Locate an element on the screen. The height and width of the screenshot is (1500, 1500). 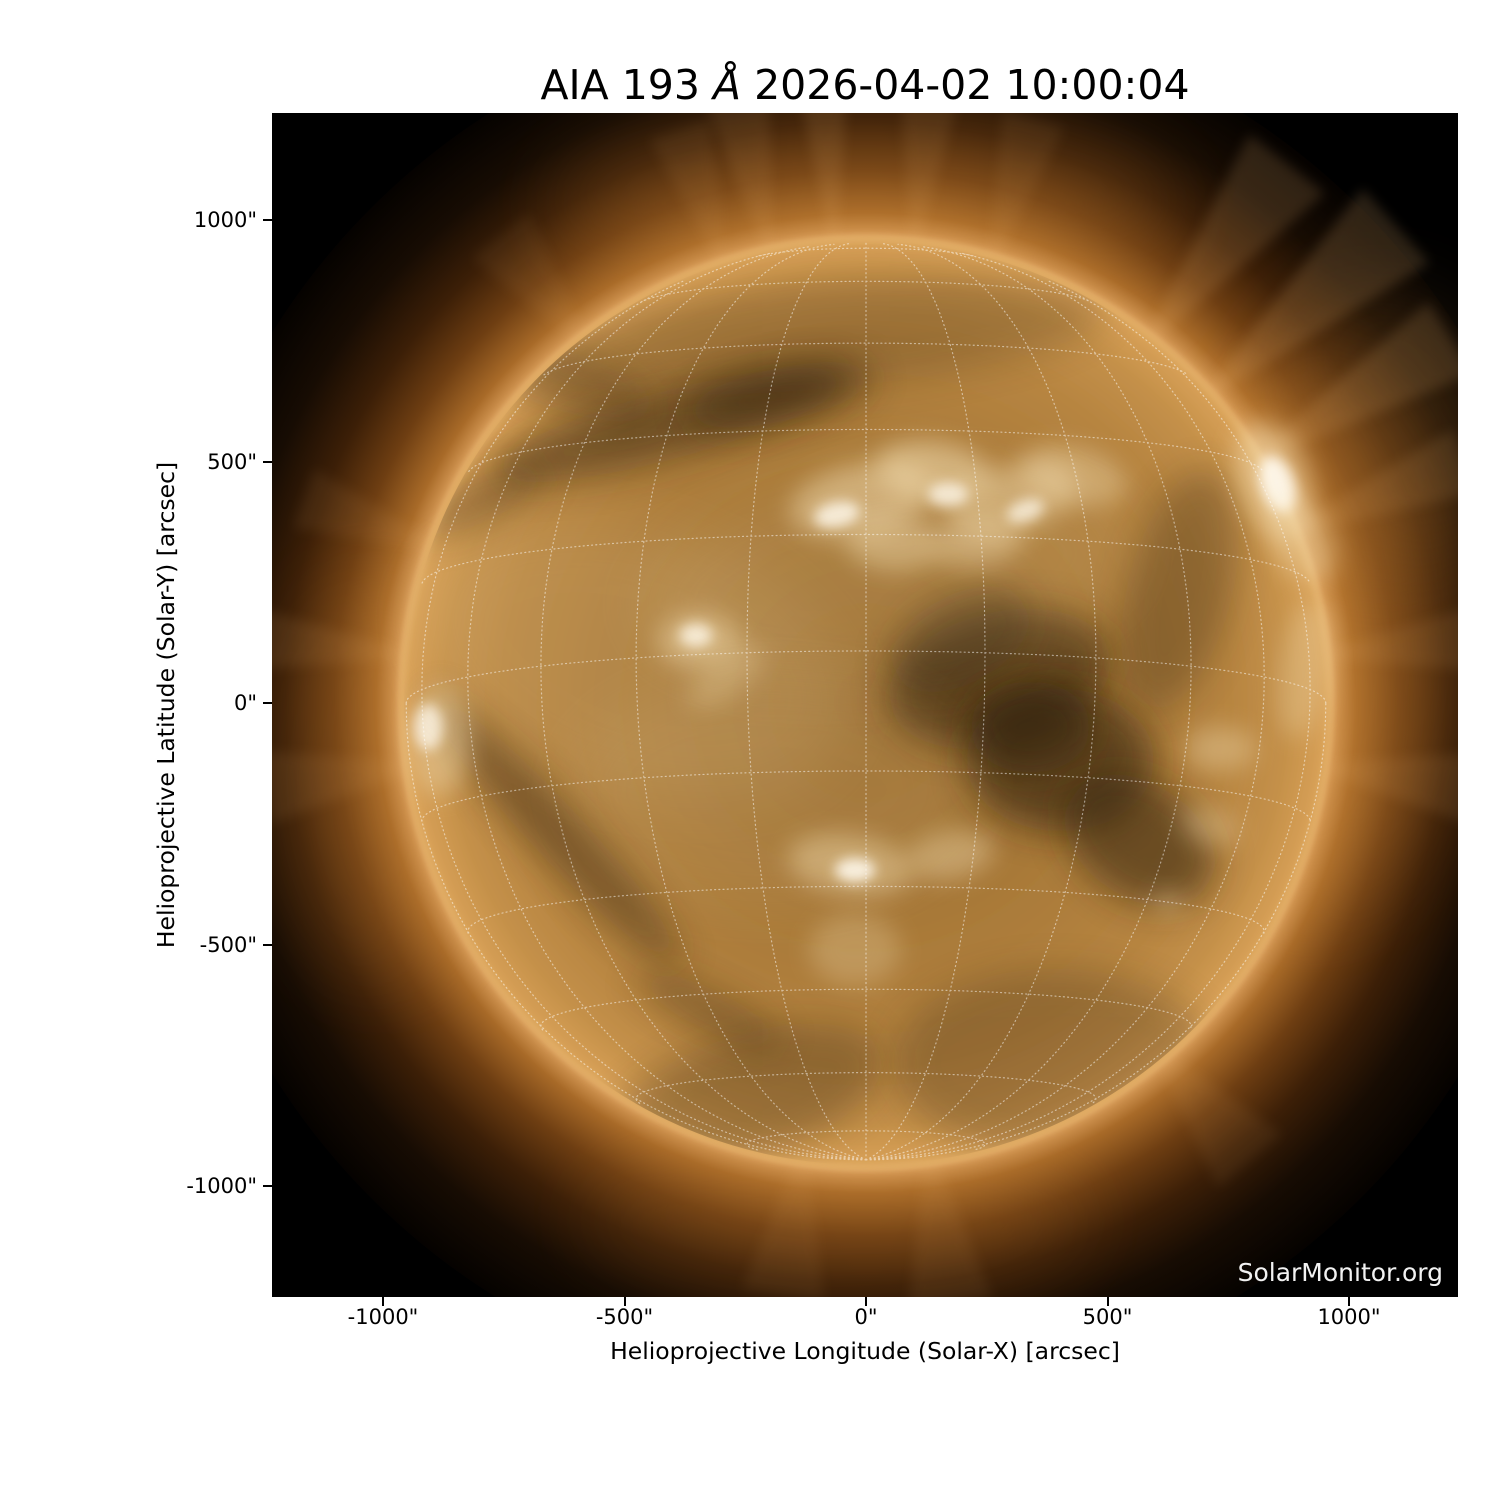
y-tick-label: -1000" is located at coordinates (221, 1186).